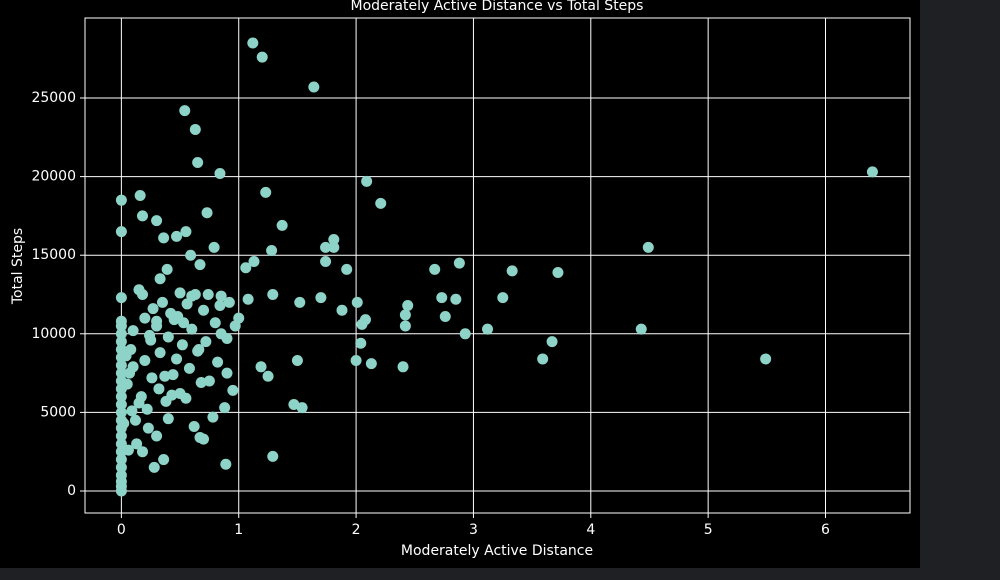  I want to click on y-tick-label: 0, so click(71, 491).